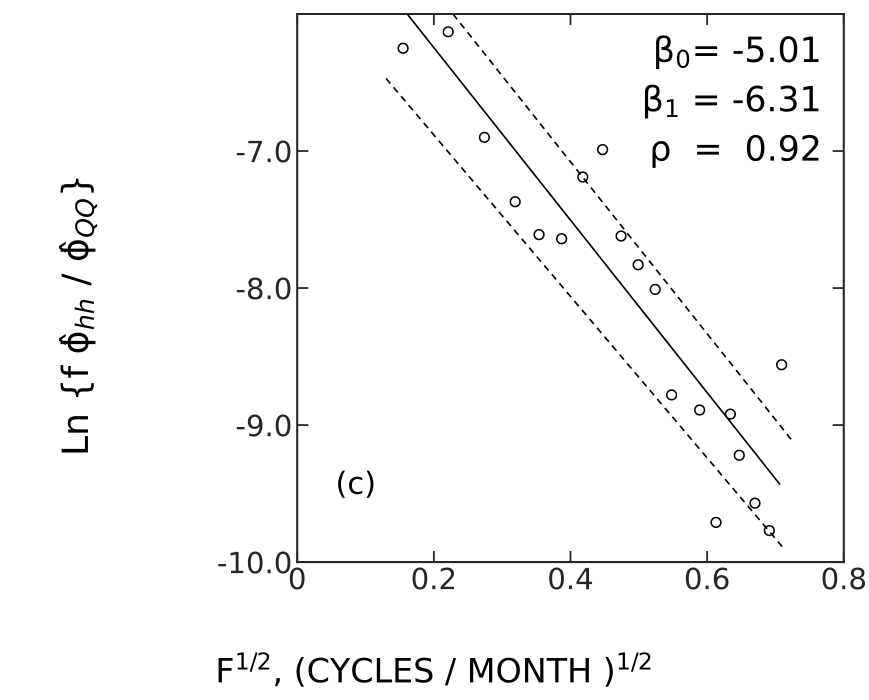 The height and width of the screenshot is (700, 869). I want to click on annotation: ρ = 0.92, so click(735, 151).